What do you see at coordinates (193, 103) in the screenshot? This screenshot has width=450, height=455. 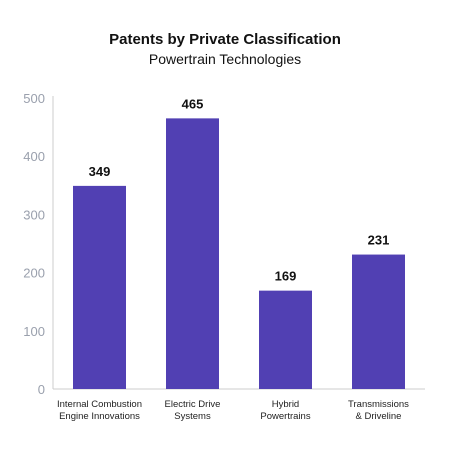 I see `data-label: 465` at bounding box center [193, 103].